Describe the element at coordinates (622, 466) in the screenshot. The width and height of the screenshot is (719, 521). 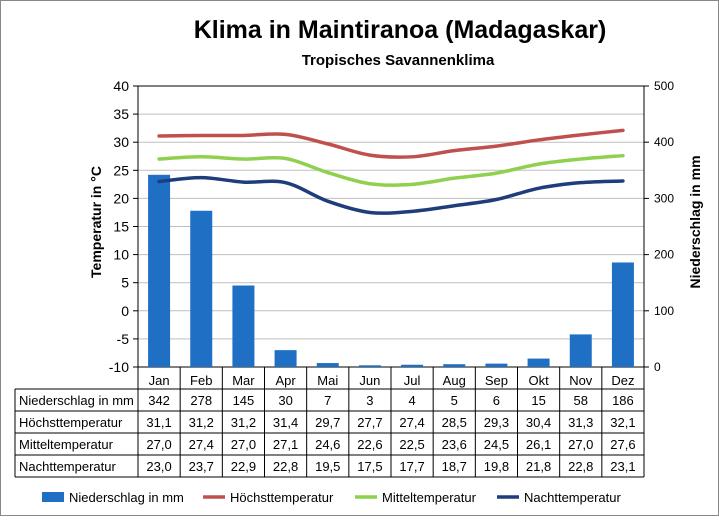
I see `table-cell: 23,1` at that location.